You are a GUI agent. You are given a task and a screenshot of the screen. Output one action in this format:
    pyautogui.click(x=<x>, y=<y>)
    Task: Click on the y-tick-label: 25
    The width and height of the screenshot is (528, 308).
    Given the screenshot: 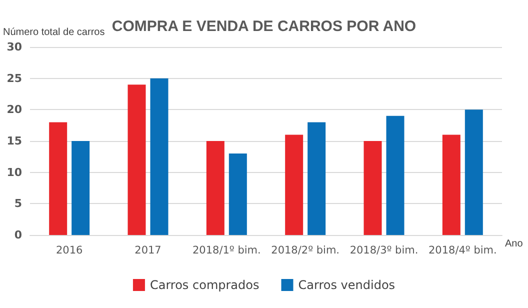 What is the action you would take?
    pyautogui.click(x=14, y=78)
    